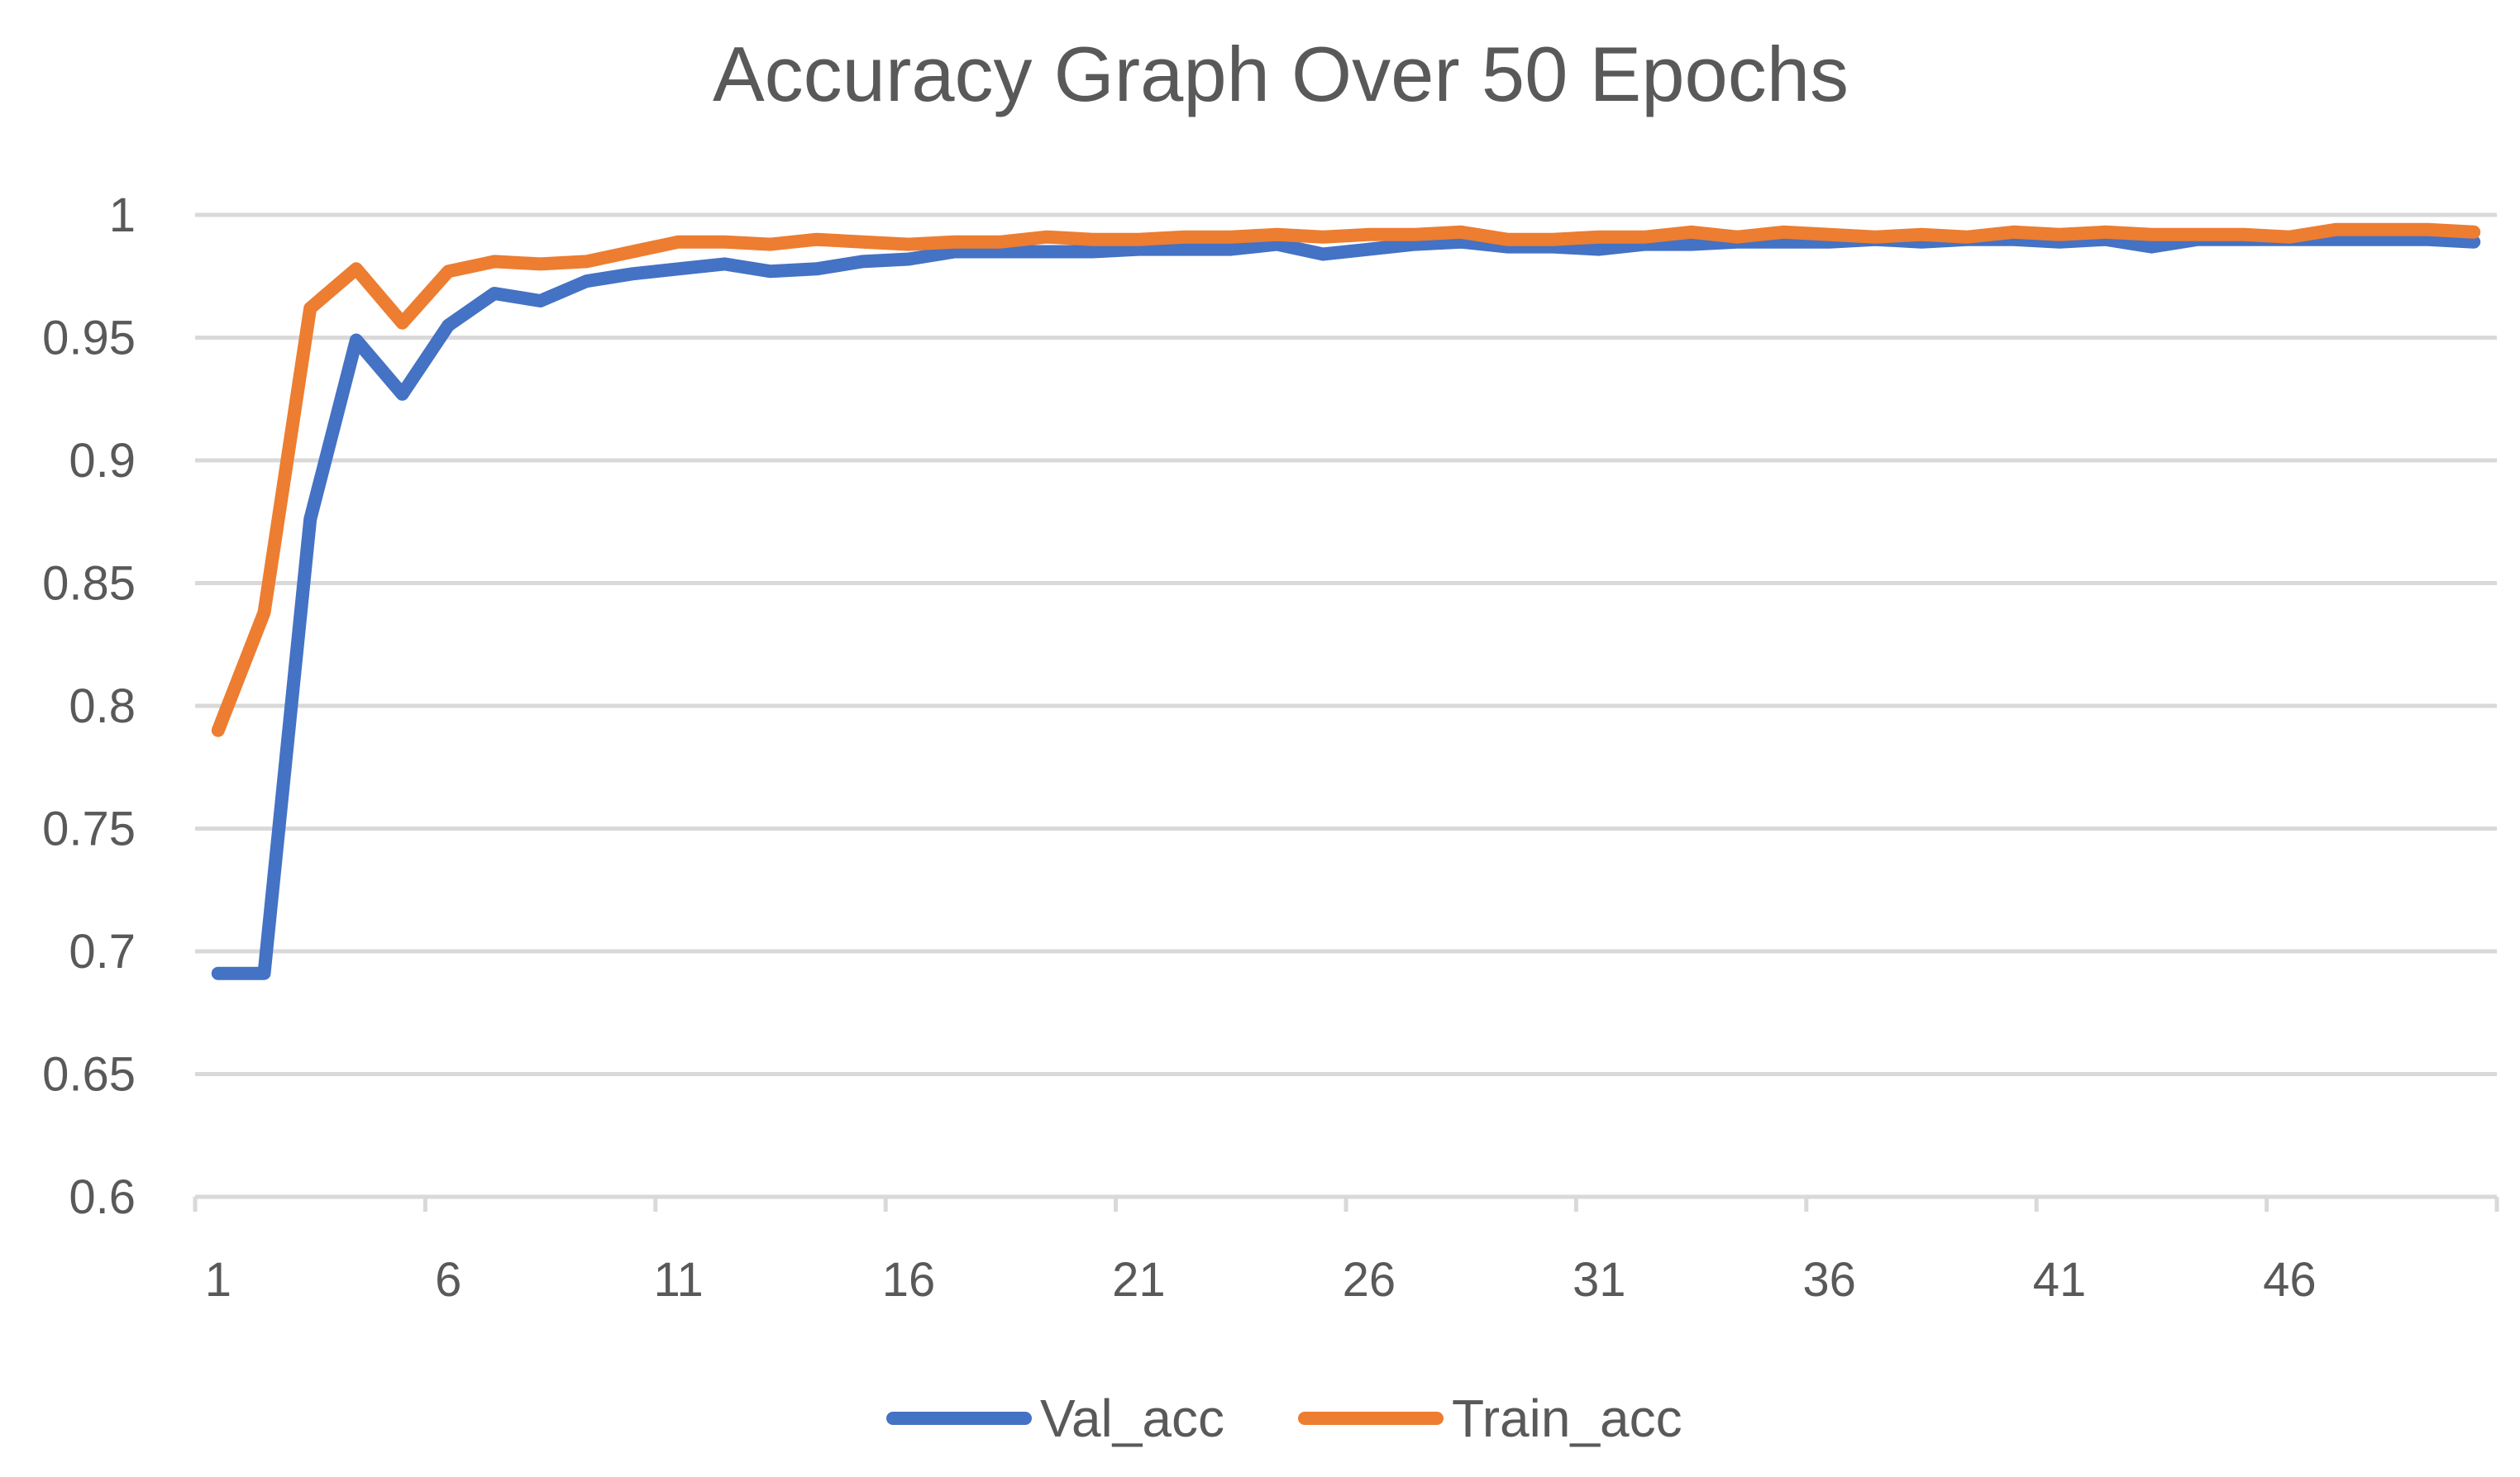 The width and height of the screenshot is (2520, 1477). Describe the element at coordinates (89, 338) in the screenshot. I see `y-tick-label: 0.95` at that location.